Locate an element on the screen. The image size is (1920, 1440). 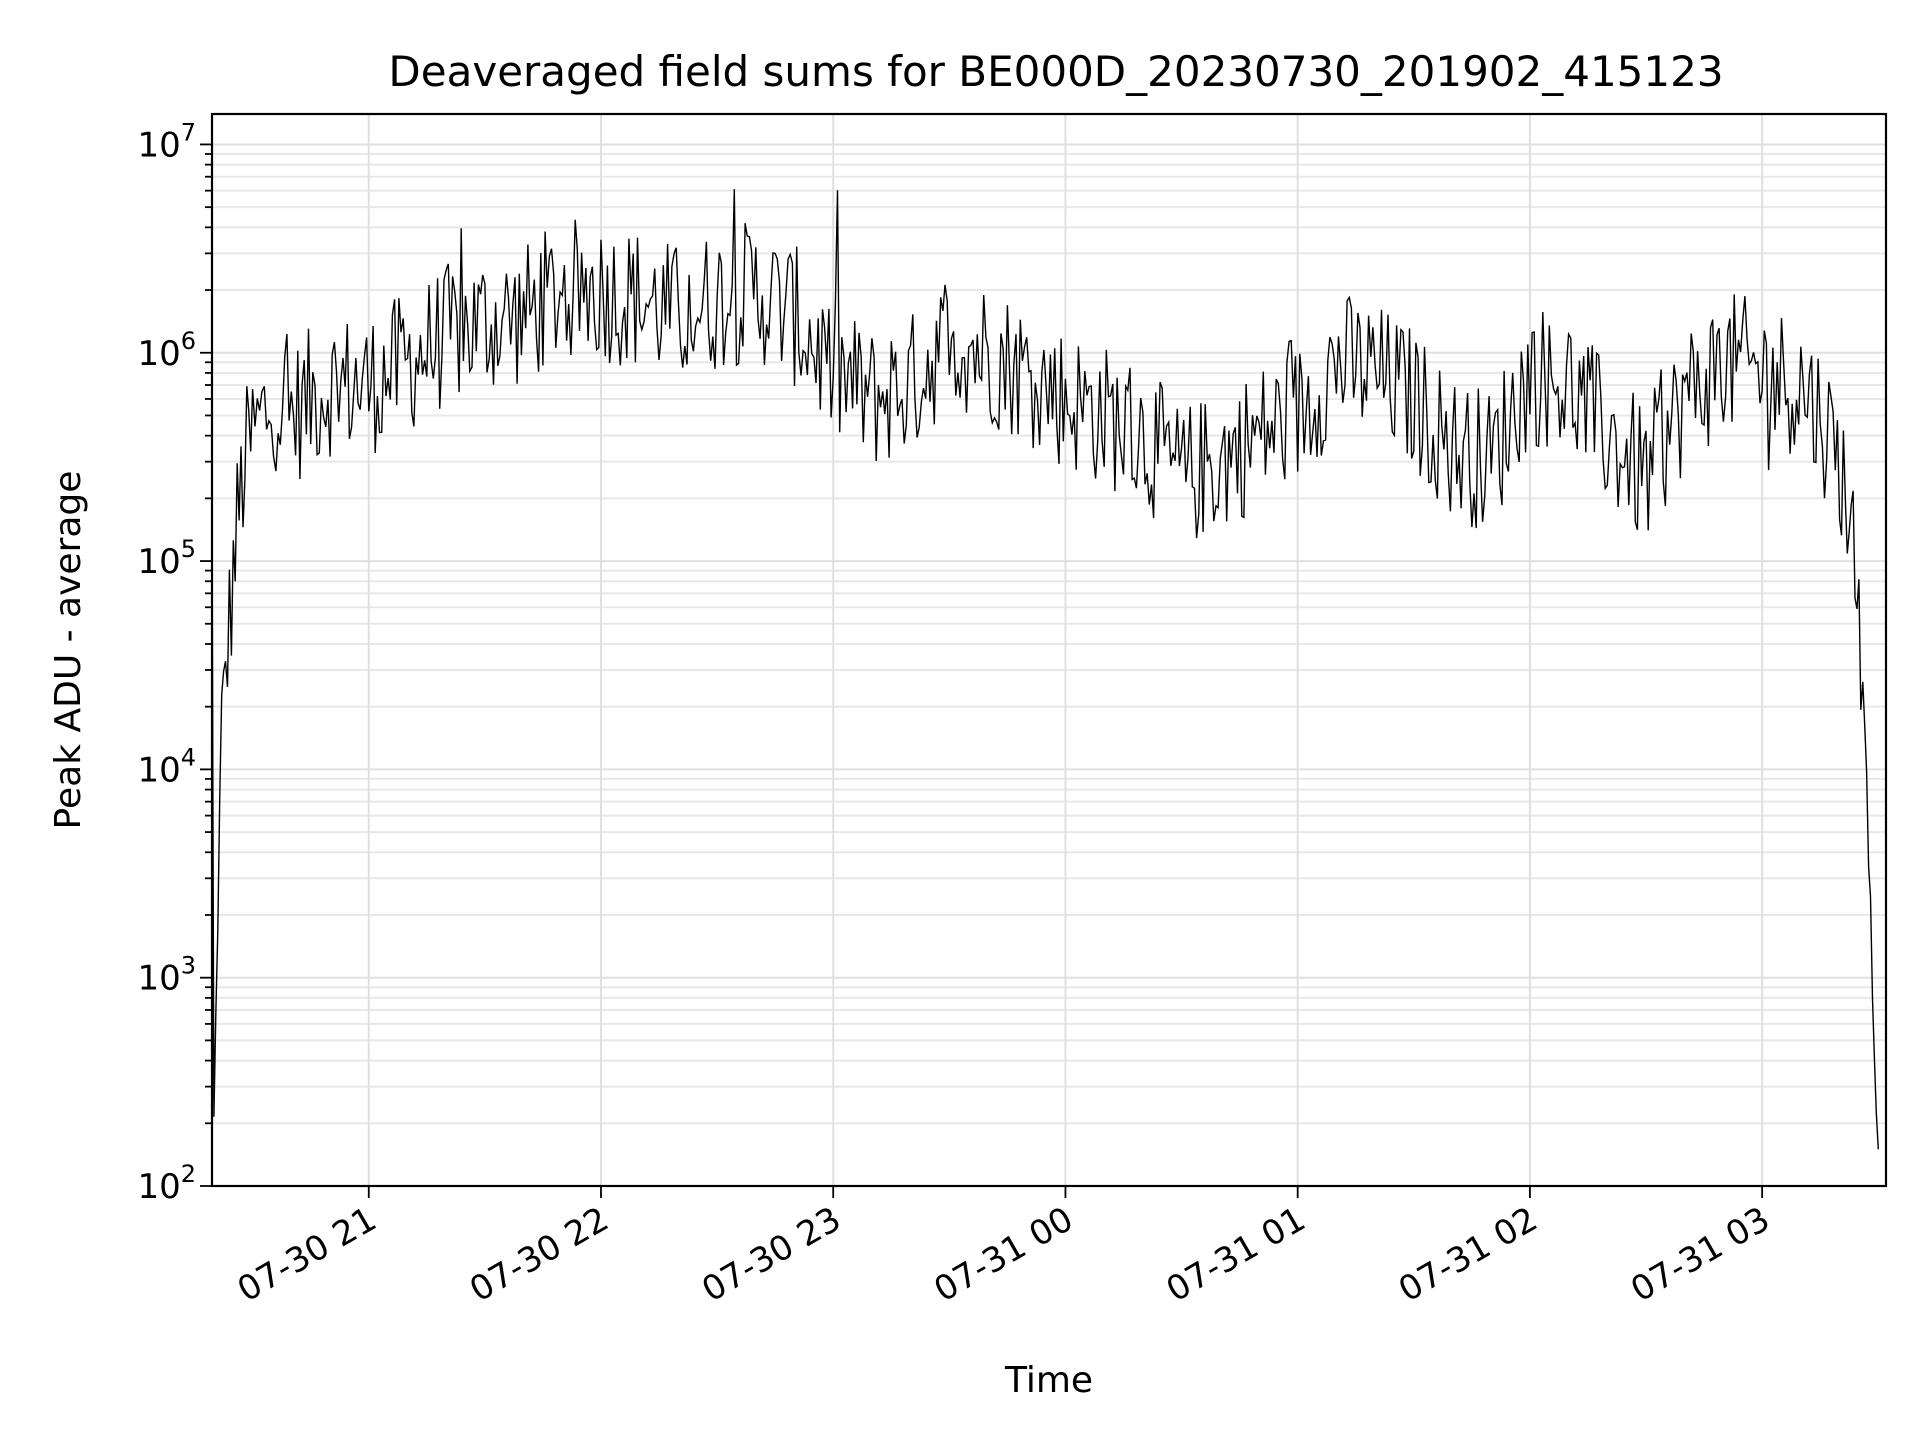
y-axis: 10² 10³ 10⁴ 10⁵ 10⁶ 10⁷ is located at coordinates (174, 662).